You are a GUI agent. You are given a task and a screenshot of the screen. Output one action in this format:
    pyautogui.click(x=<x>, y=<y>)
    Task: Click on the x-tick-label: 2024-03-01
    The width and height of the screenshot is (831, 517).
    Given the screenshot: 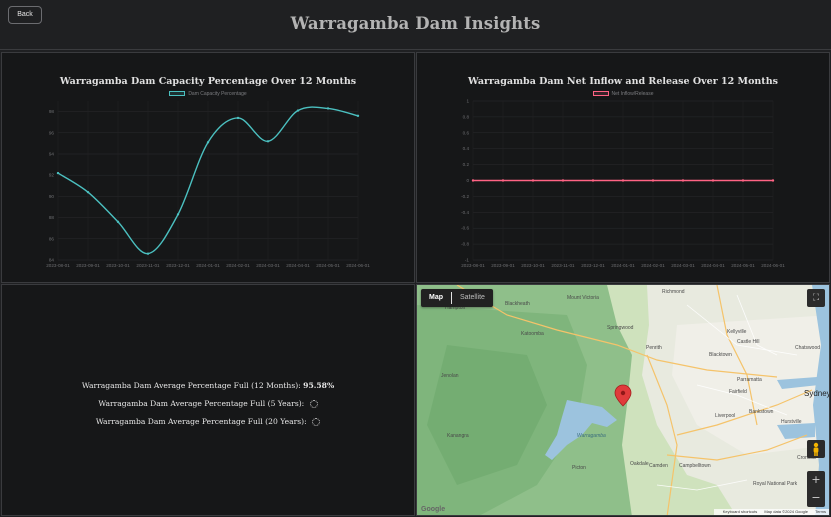 What is the action you would take?
    pyautogui.click(x=683, y=265)
    